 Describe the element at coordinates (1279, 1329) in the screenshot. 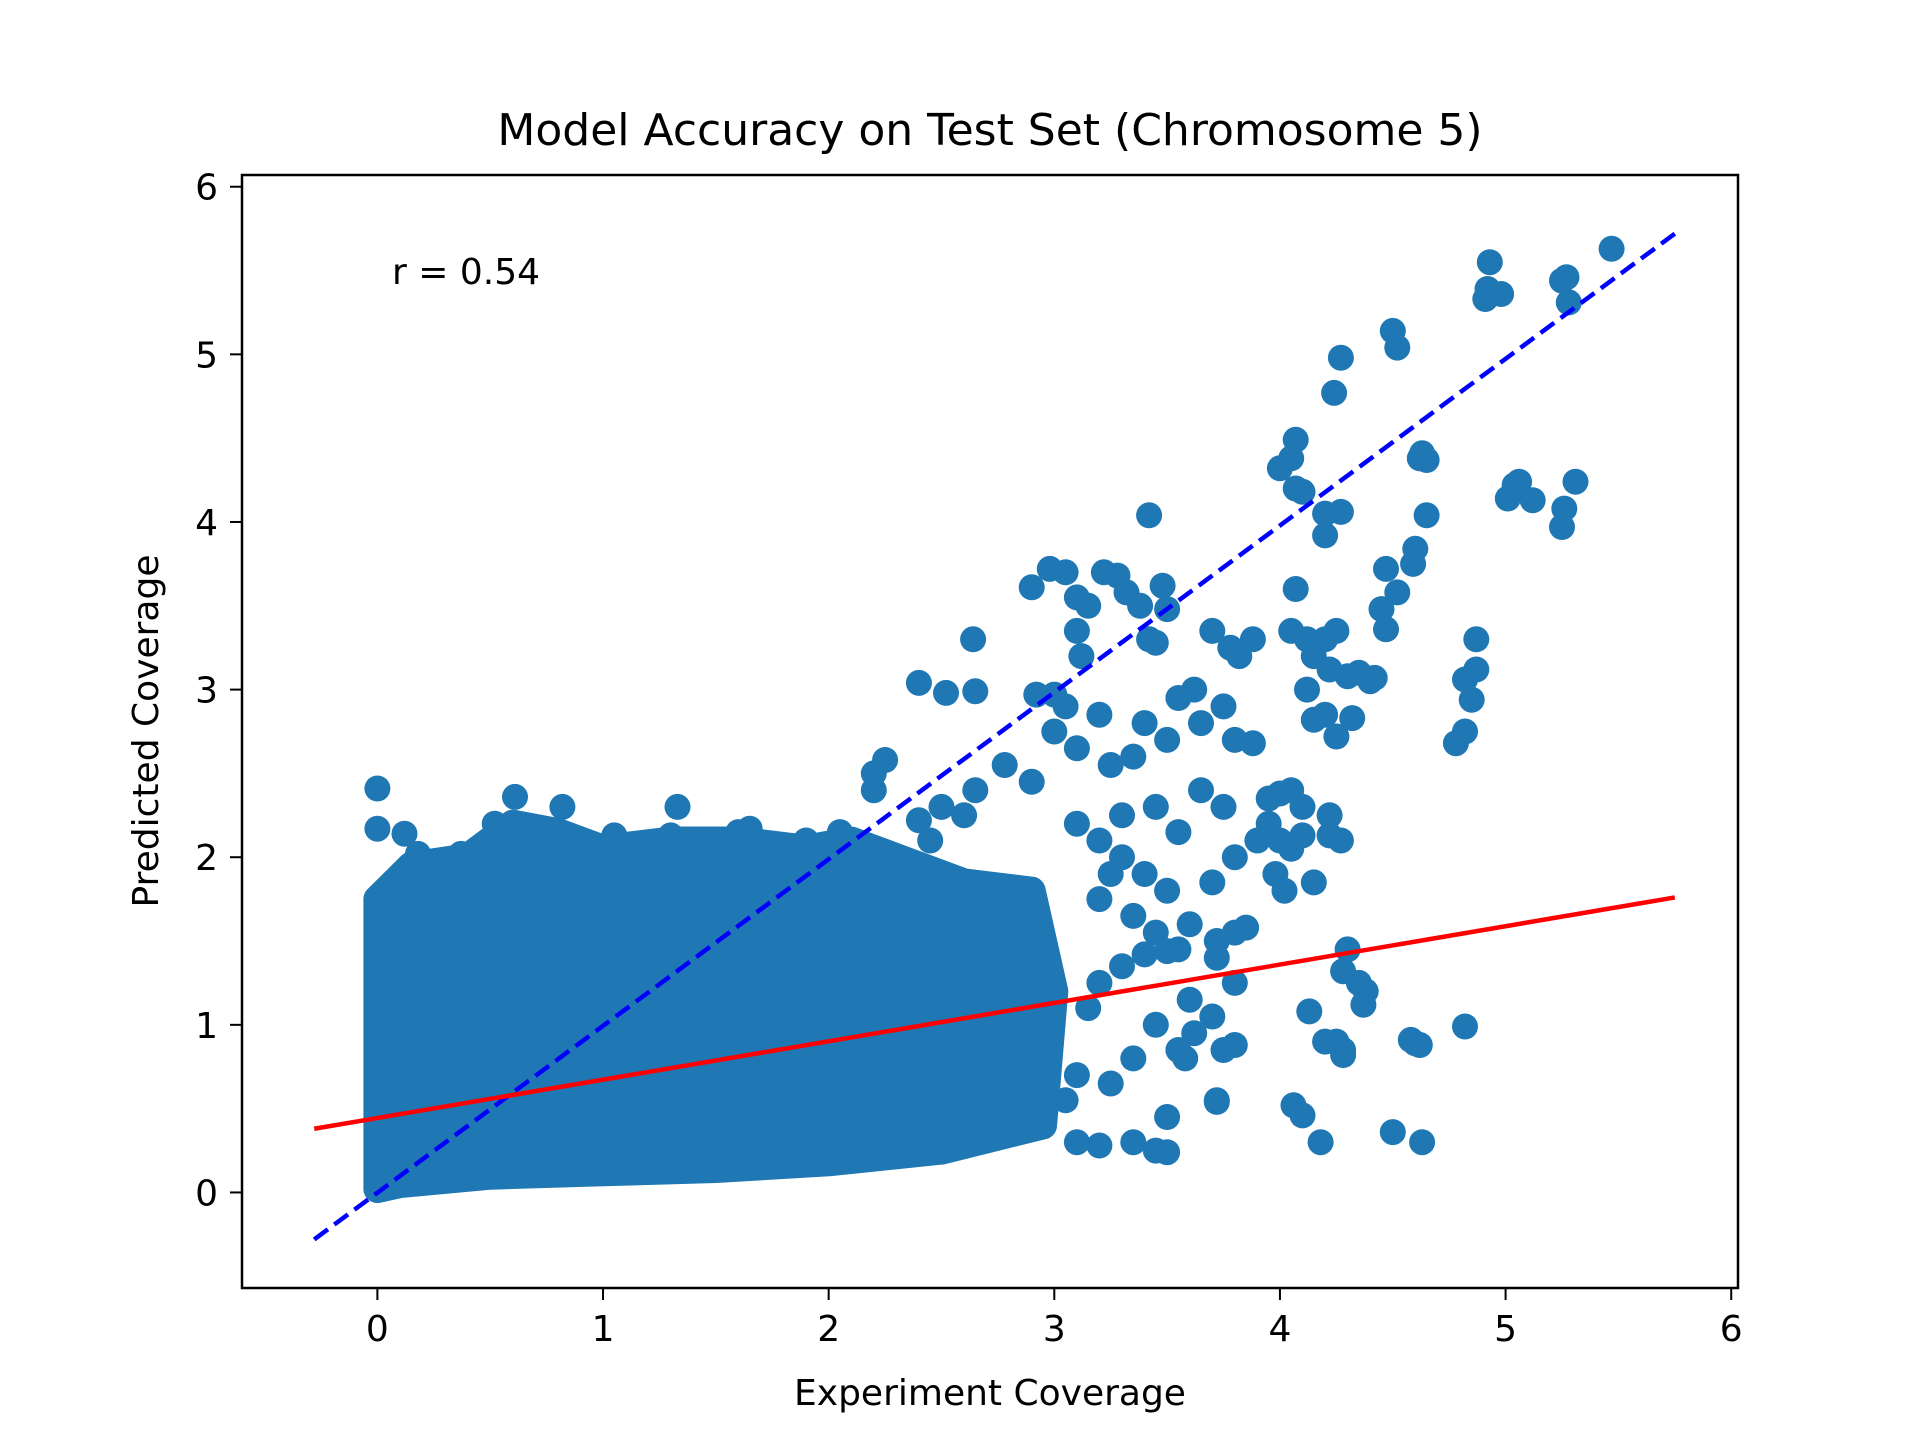

I see `x-tick-label: 4` at that location.